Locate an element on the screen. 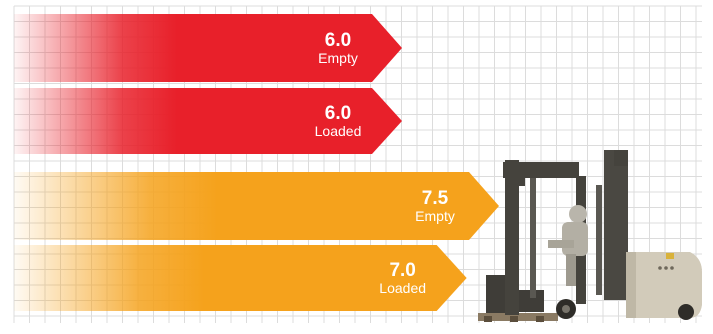 The image size is (713, 334). bar-value-label: 7.0 is located at coordinates (402, 270).